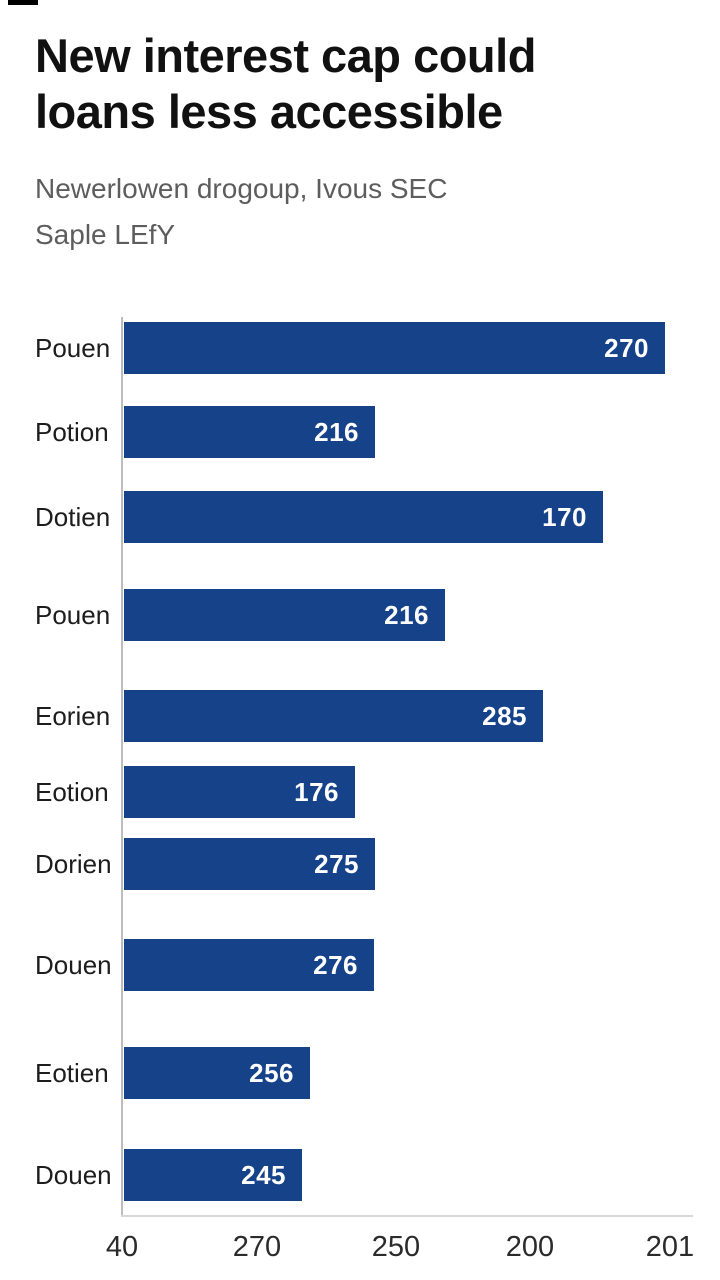 The height and width of the screenshot is (1280, 720). Describe the element at coordinates (23, 2) in the screenshot. I see `top-edge-artifact` at that location.